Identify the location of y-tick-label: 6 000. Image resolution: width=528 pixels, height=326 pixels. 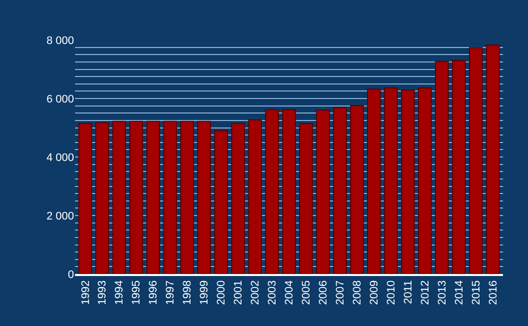
(60, 99).